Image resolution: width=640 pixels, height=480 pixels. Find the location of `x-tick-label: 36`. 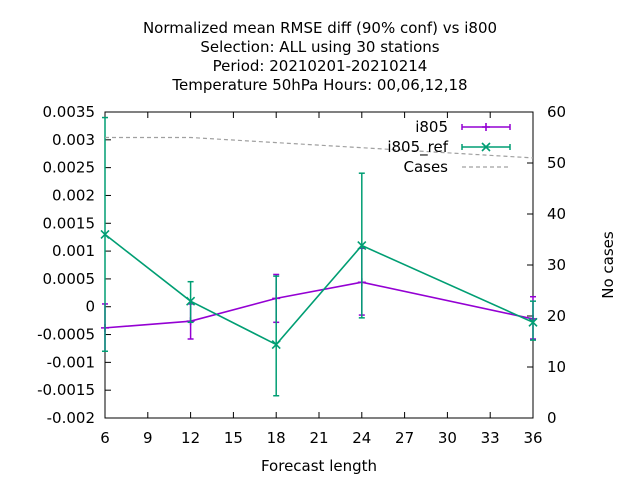

x-tick-label: 36 is located at coordinates (532, 438).